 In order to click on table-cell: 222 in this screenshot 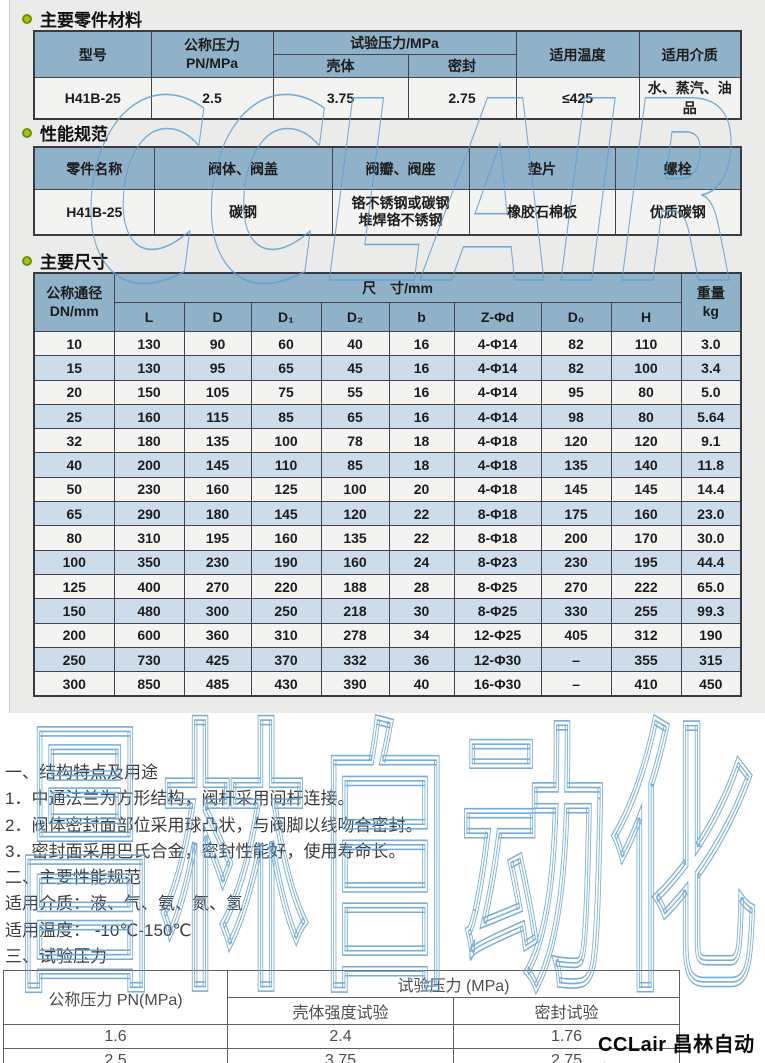, I will do `click(646, 586)`.